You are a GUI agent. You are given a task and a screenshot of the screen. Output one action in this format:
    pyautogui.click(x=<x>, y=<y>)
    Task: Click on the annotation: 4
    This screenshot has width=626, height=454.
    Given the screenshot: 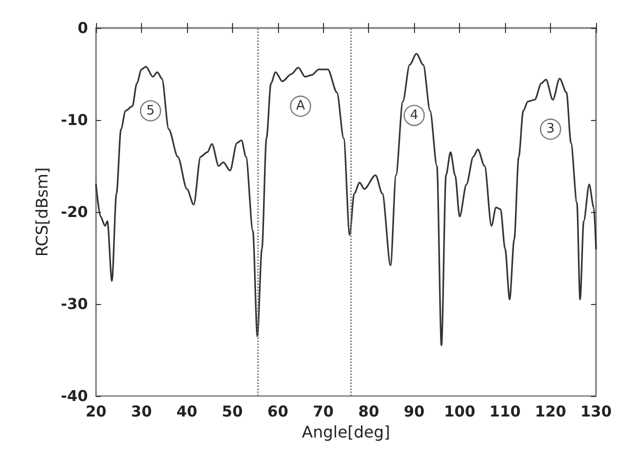 What is the action you would take?
    pyautogui.click(x=414, y=115)
    